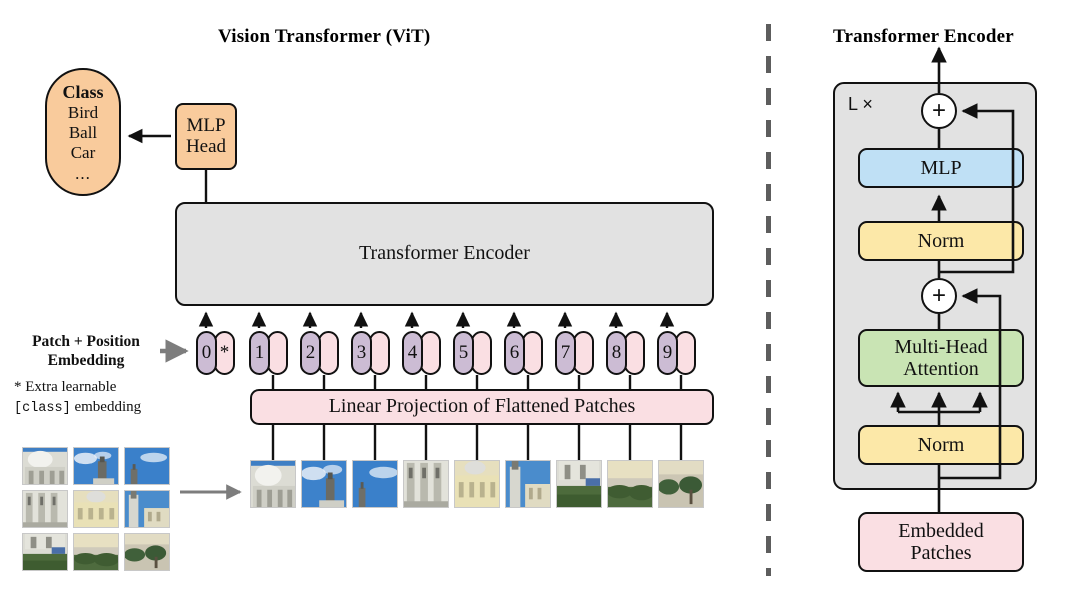 This screenshot has height=593, width=1080. What do you see at coordinates (430, 353) in the screenshot?
I see `token-4-embedding` at bounding box center [430, 353].